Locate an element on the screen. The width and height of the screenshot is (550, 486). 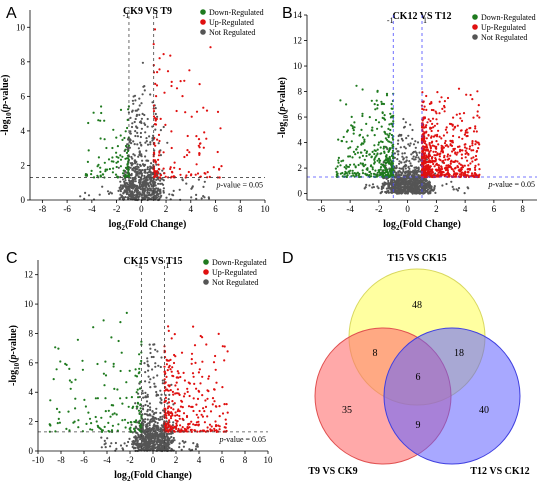
venn-set-label-t9-ck9: T9 VS CK9 is located at coordinates (332, 471).